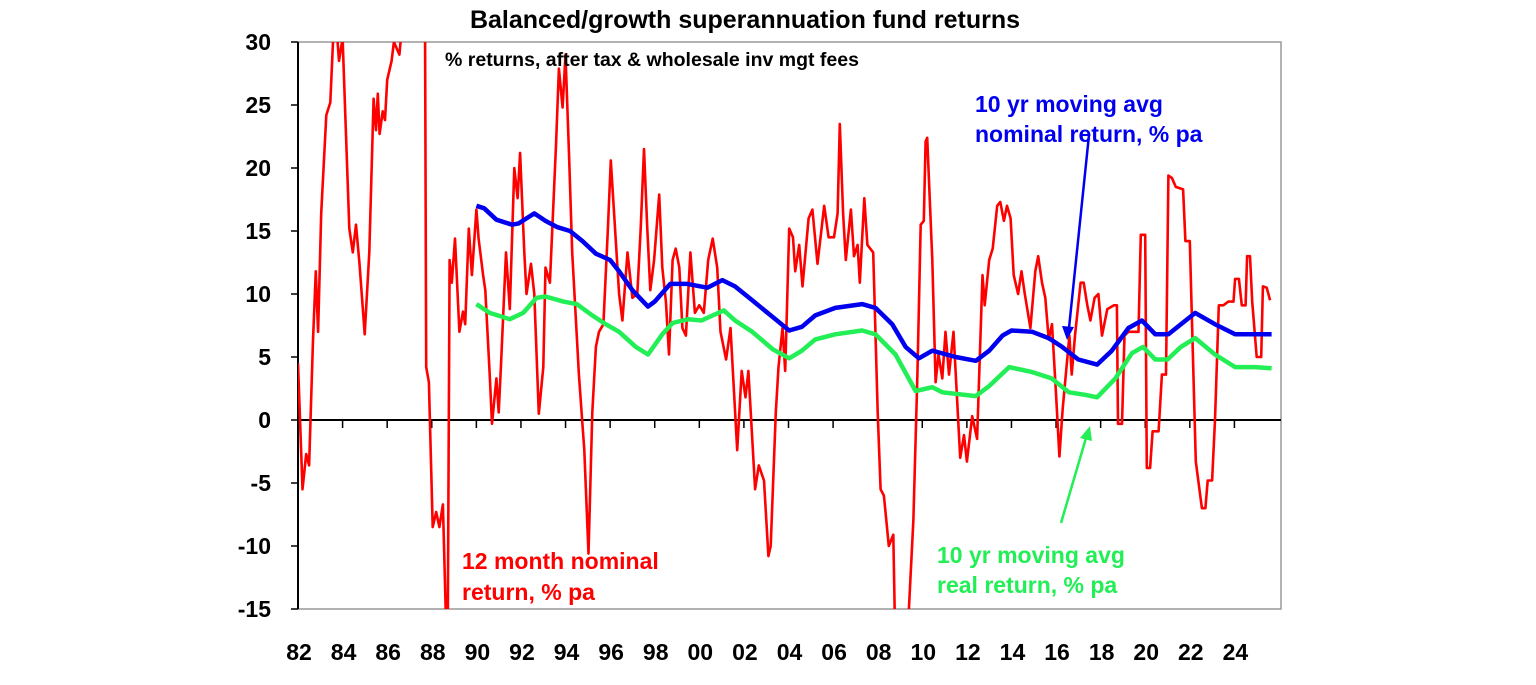 This screenshot has height=685, width=1536. Describe the element at coordinates (1027, 585) in the screenshot. I see `annotation-line: real return, % pa` at that location.